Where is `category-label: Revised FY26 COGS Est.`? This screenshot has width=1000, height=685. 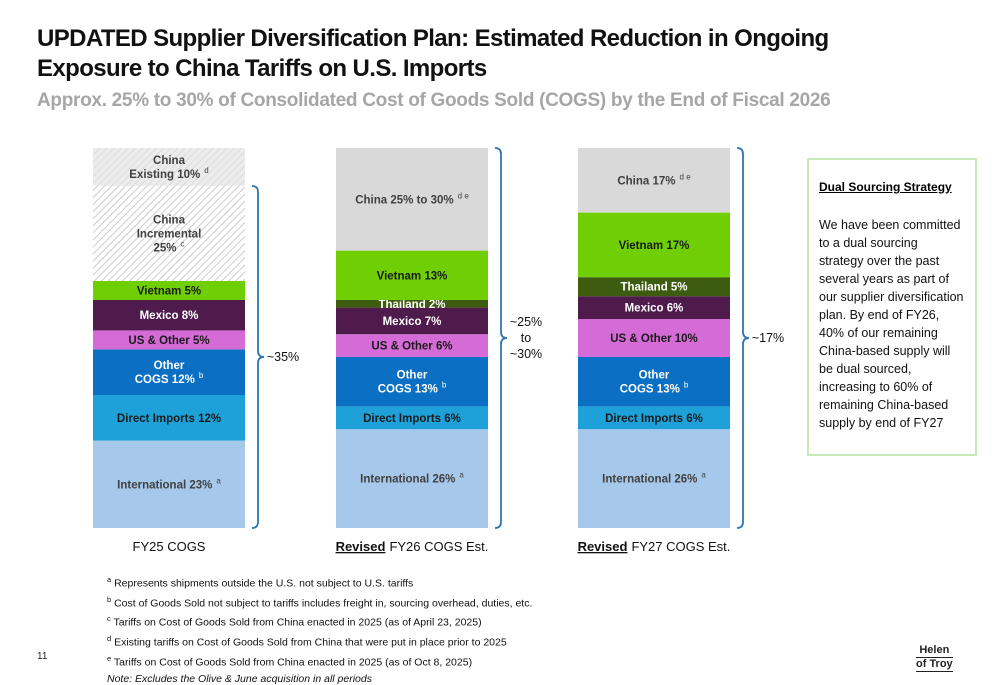
category-label: Revised FY26 COGS Est. is located at coordinates (412, 546).